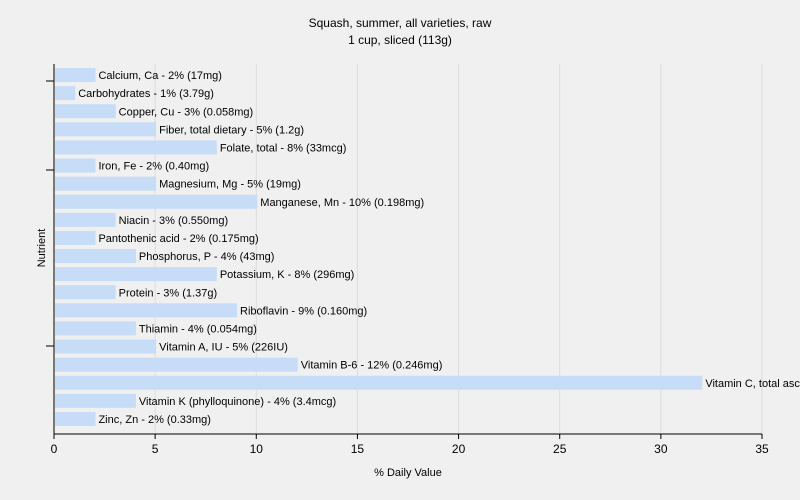  What do you see at coordinates (237, 402) in the screenshot?
I see `bar-label: Vitamin K (phylloquinone) - 4% (3.4mcg)` at bounding box center [237, 402].